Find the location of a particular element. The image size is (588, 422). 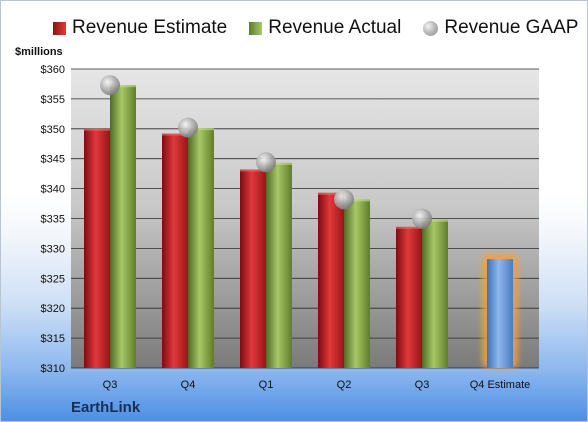

legend-item-actual: Revenue Actual is located at coordinates (325, 28).